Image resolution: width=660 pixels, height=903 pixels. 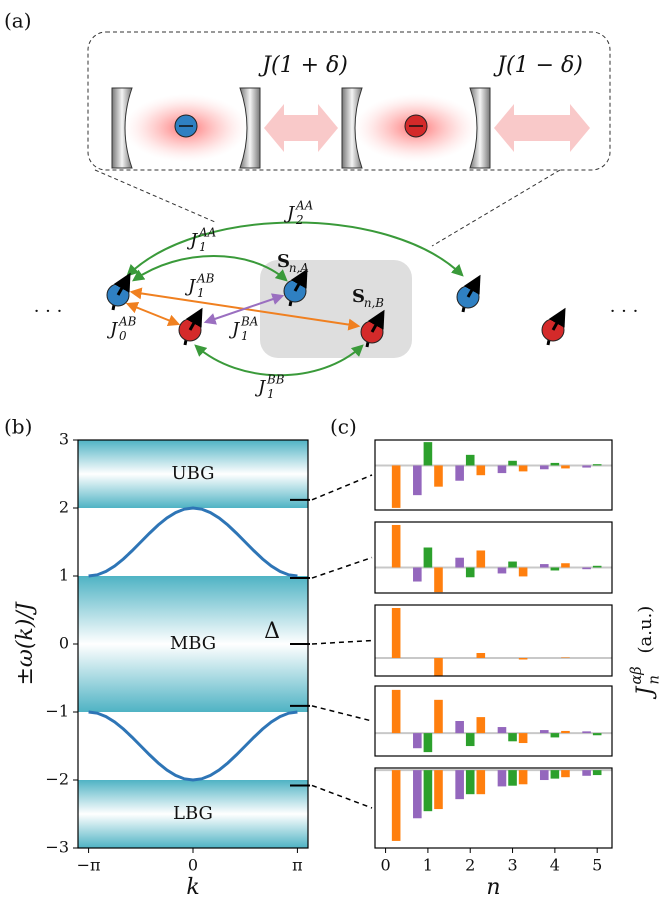 What do you see at coordinates (89, 865) in the screenshot?
I see `x-tick-label: −π` at bounding box center [89, 865].